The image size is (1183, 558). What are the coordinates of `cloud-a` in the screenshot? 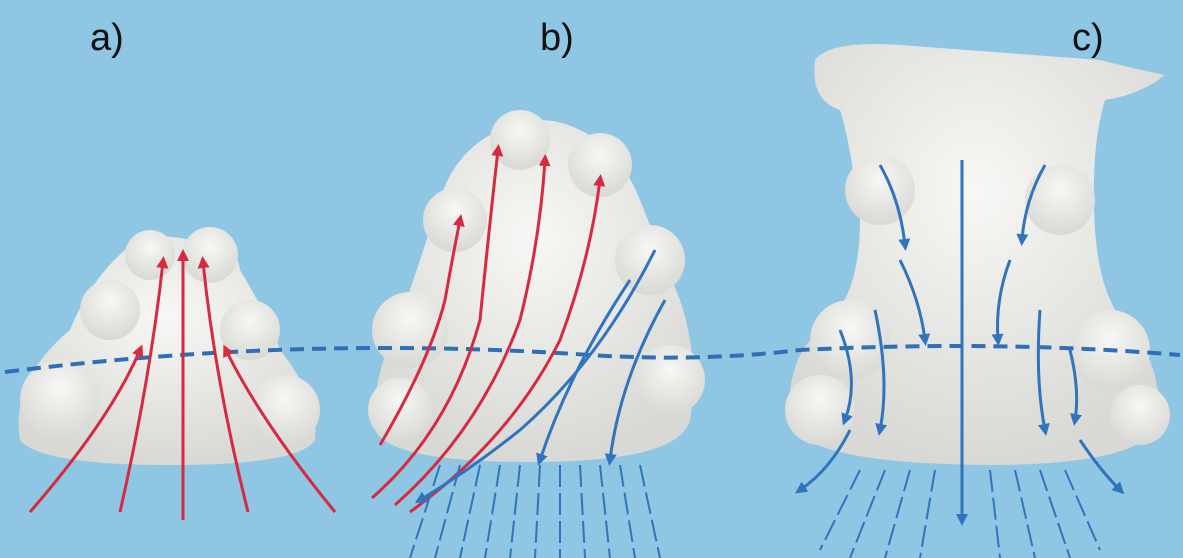 It's located at (169, 346).